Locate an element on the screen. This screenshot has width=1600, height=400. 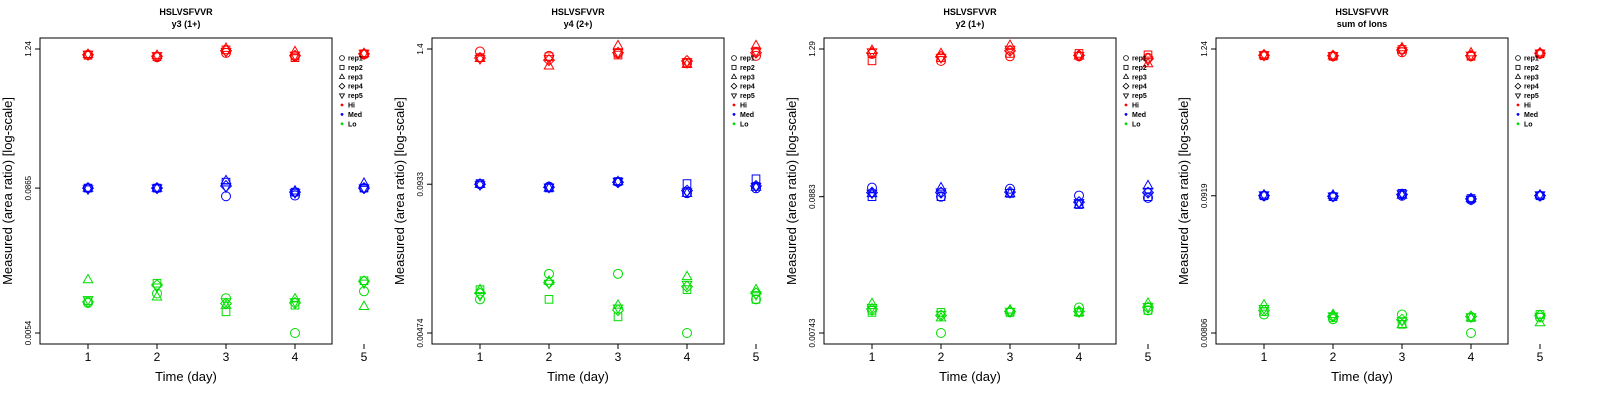
legend-label: rep3 is located at coordinates (1139, 77).